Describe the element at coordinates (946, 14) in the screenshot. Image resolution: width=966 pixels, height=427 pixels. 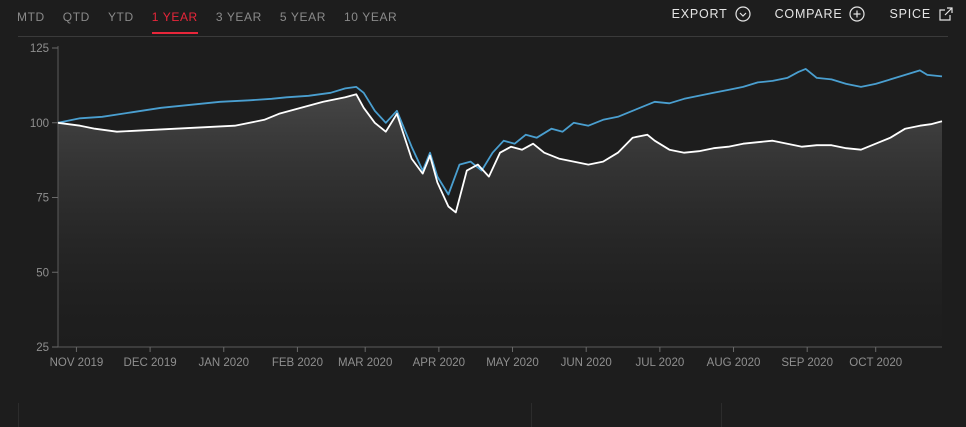
I see `external-link-icon` at that location.